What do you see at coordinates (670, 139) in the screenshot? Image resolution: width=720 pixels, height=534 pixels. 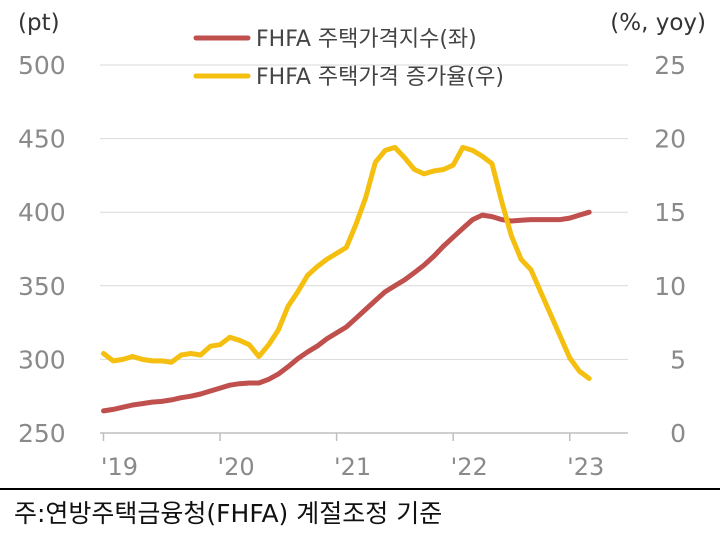 I see `right-tick-label: 20` at bounding box center [670, 139].